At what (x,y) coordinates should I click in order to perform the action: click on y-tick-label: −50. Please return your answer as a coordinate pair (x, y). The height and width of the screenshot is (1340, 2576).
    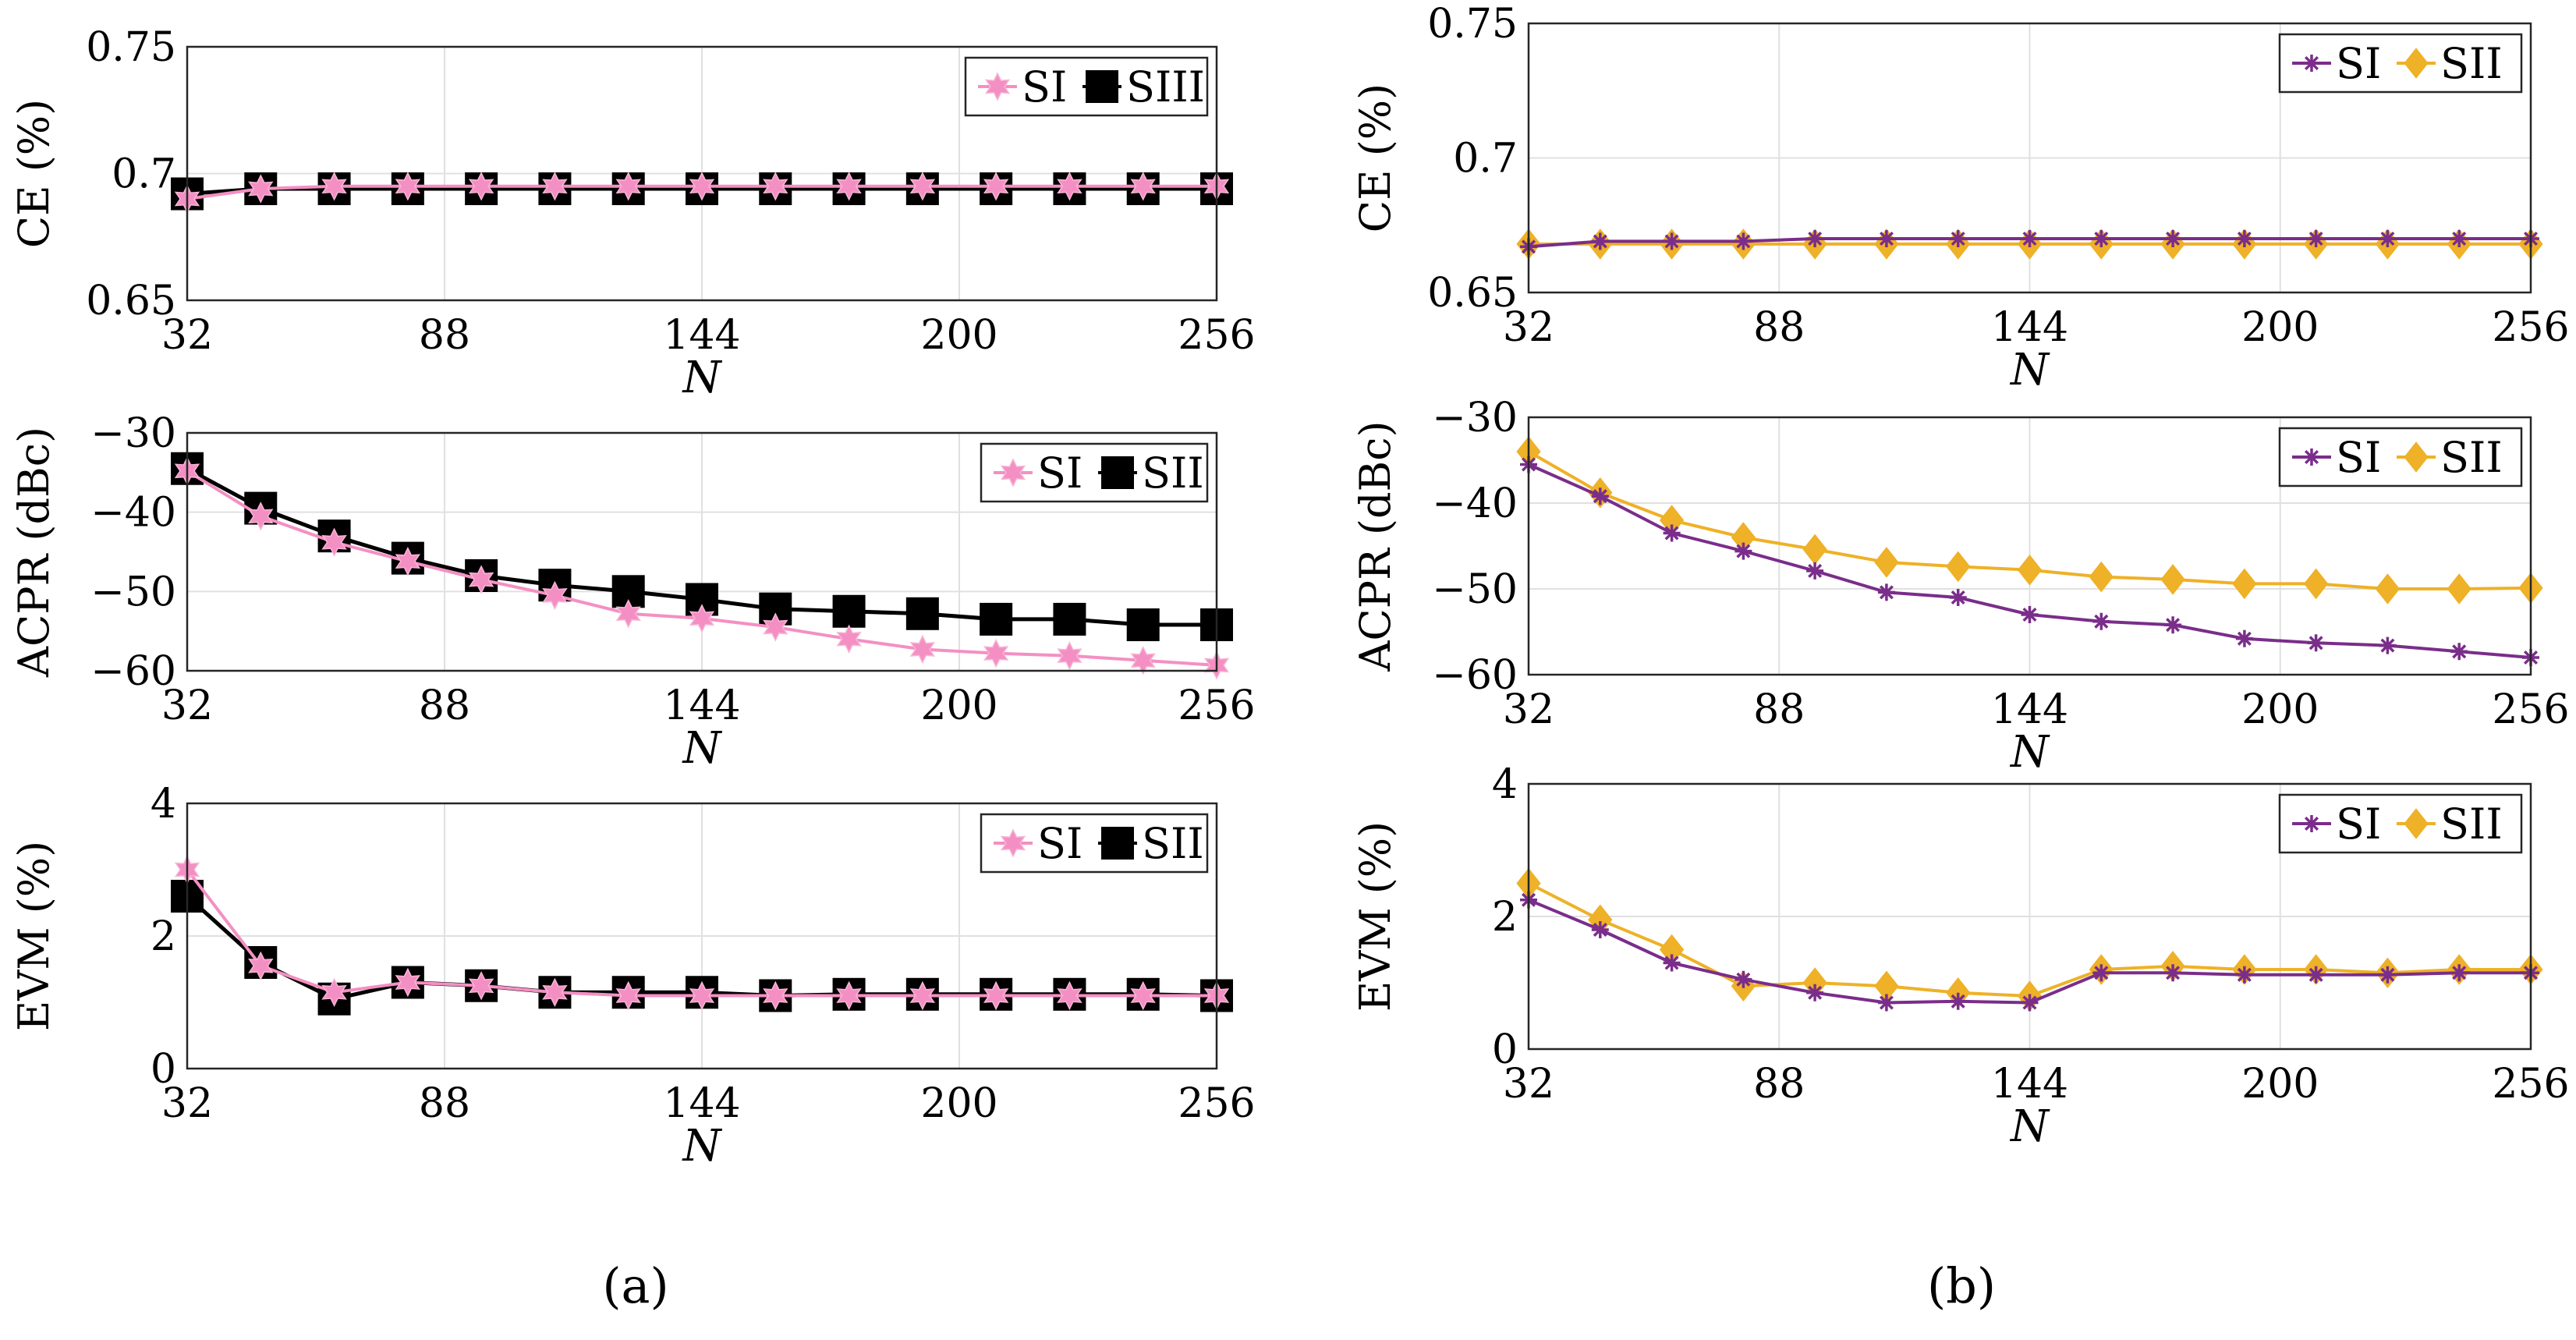
    Looking at the image, I should click on (1475, 589).